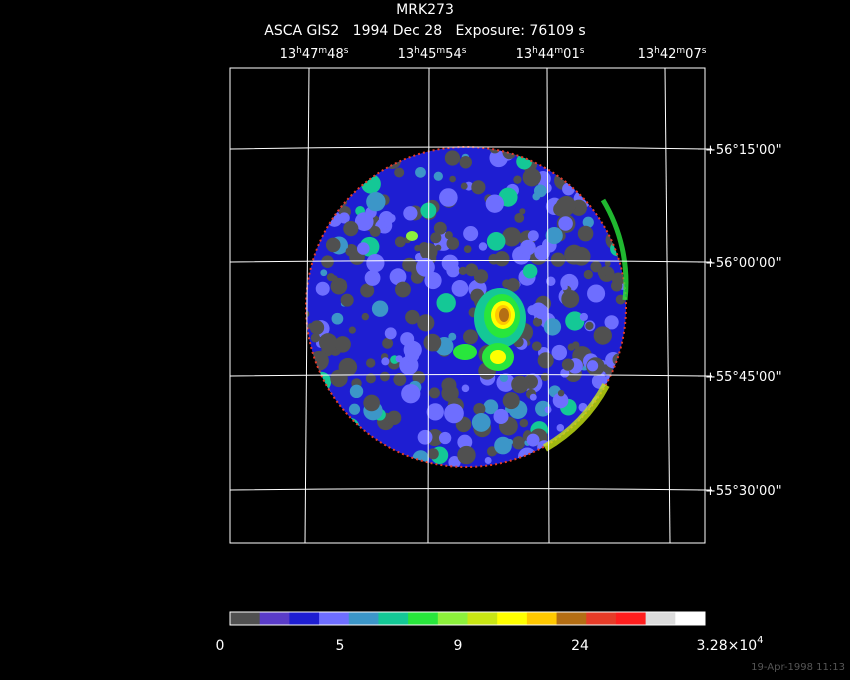 This screenshot has width=850, height=680. What do you see at coordinates (220, 646) in the screenshot?
I see `colorbar-label: 0` at bounding box center [220, 646].